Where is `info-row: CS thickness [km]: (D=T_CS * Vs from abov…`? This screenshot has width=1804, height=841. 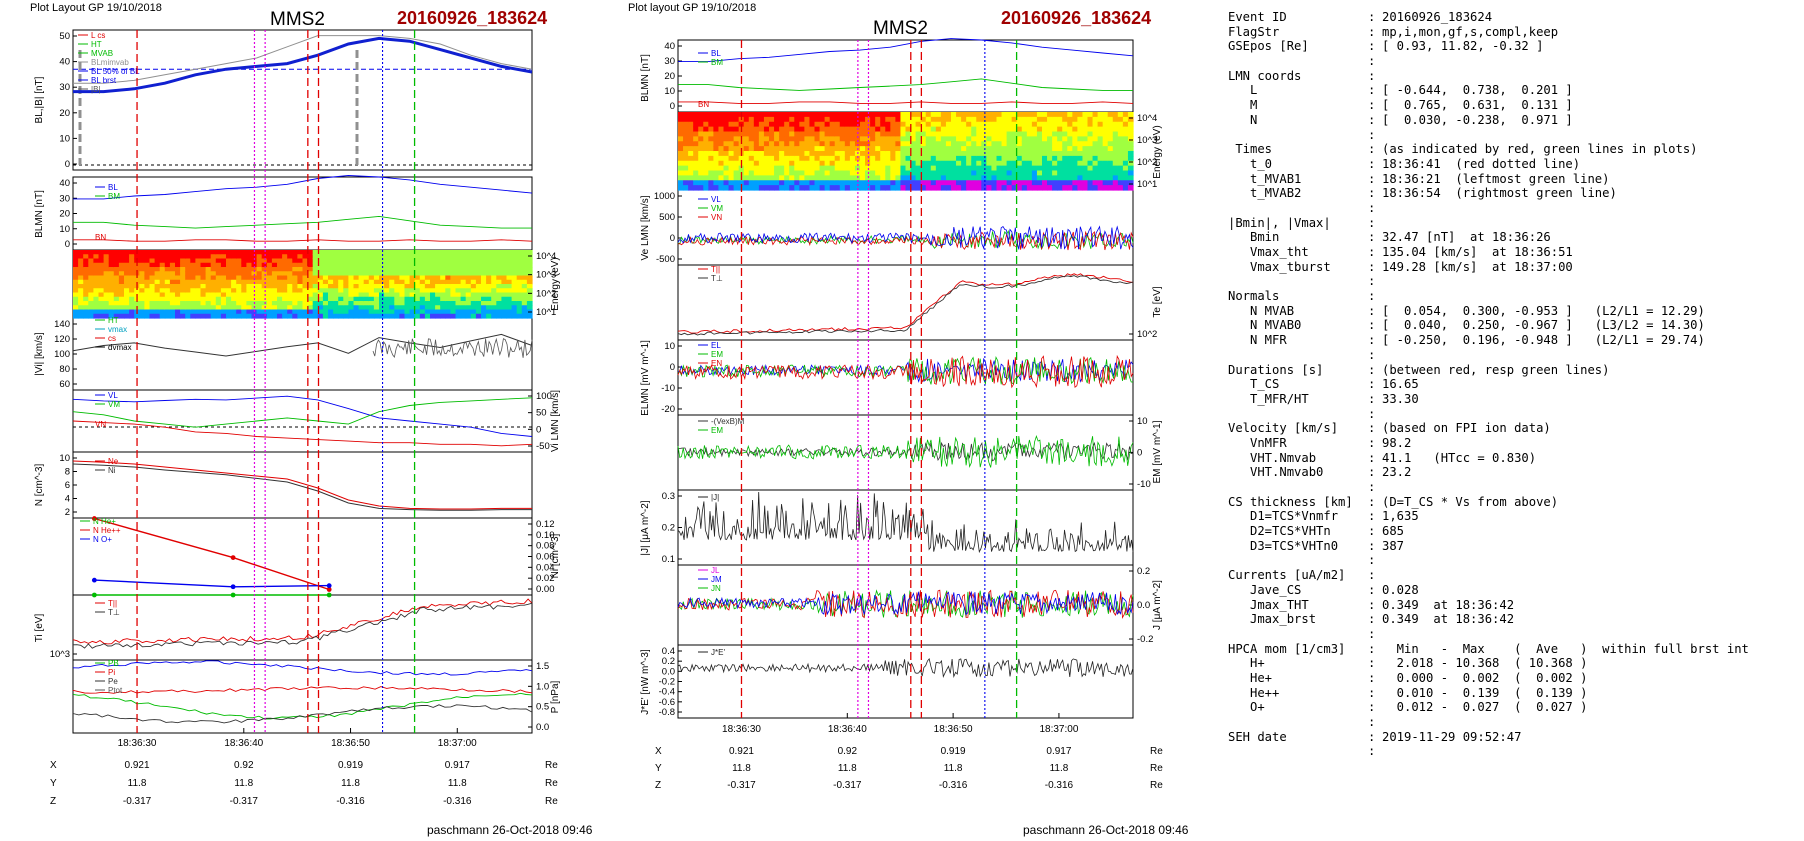 info-row: CS thickness [km]: (D=T_CS * Vs from abov… is located at coordinates (1513, 502).